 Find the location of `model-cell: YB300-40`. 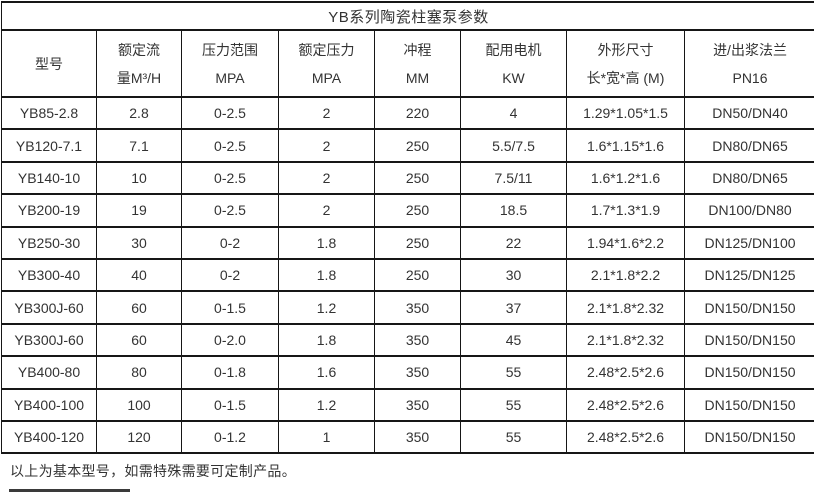

model-cell: YB300-40 is located at coordinates (49, 275).